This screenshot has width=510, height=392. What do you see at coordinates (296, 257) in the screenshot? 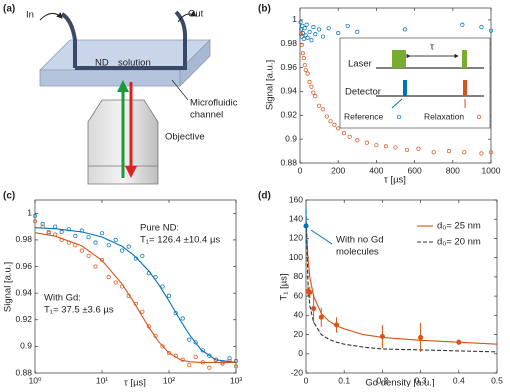
I see `y-tick-label: 100` at bounding box center [296, 257].